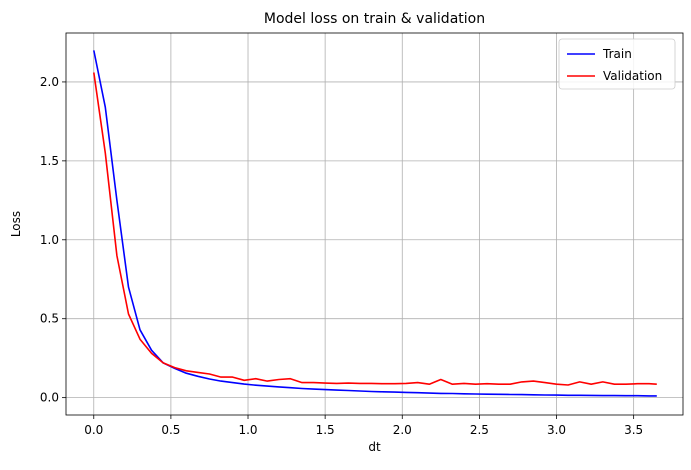 The width and height of the screenshot is (691, 470). I want to click on y-tick-label: 1.0, so click(49, 240).